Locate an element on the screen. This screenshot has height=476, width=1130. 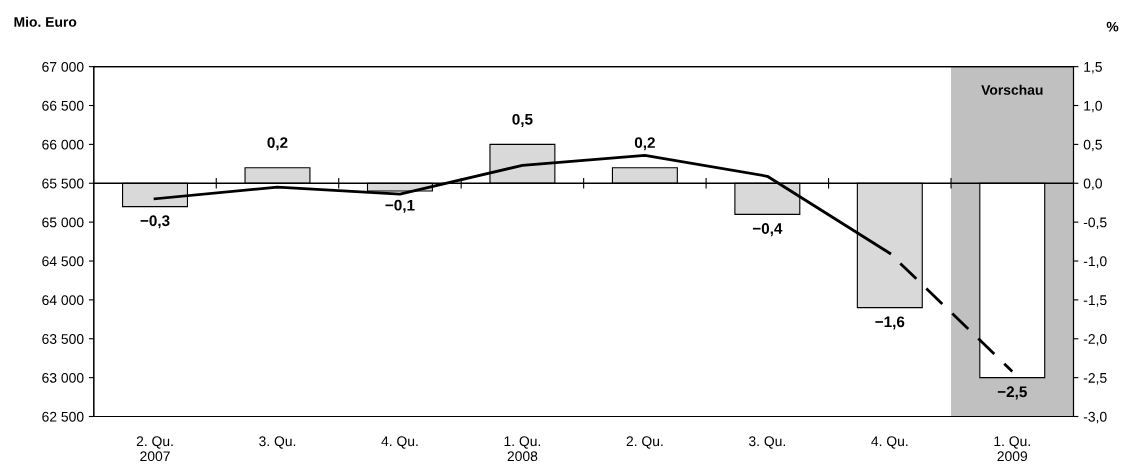
x-tick-label: 1. Qu. 2009 is located at coordinates (1012, 449).